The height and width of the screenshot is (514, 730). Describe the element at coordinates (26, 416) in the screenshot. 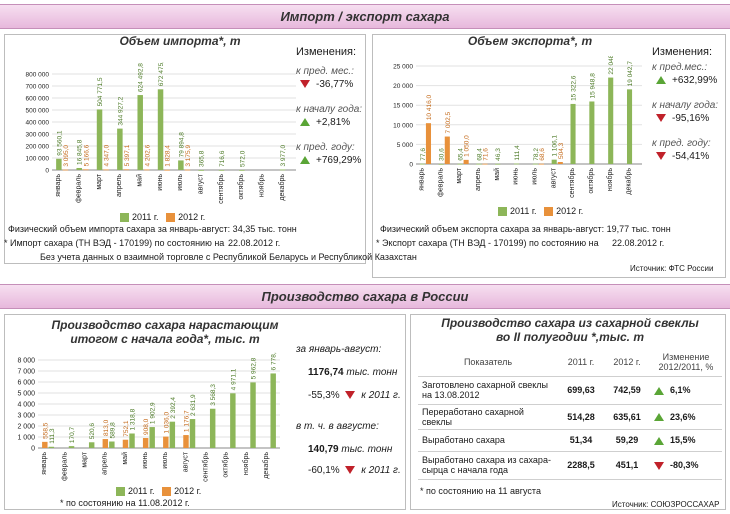

I see `y-tick-label: 3 000` at that location.